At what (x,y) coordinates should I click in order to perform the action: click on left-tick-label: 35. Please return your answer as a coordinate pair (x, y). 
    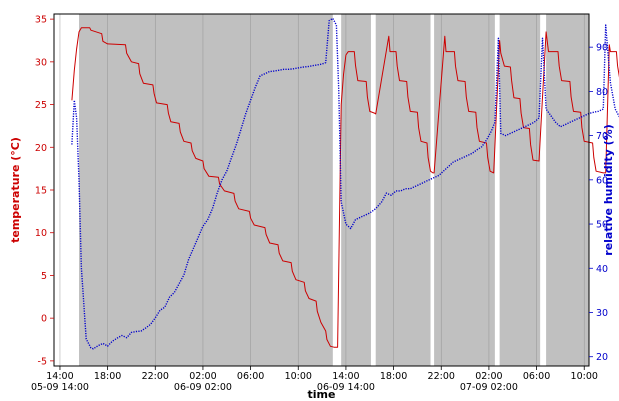
    Looking at the image, I should click on (41, 20).